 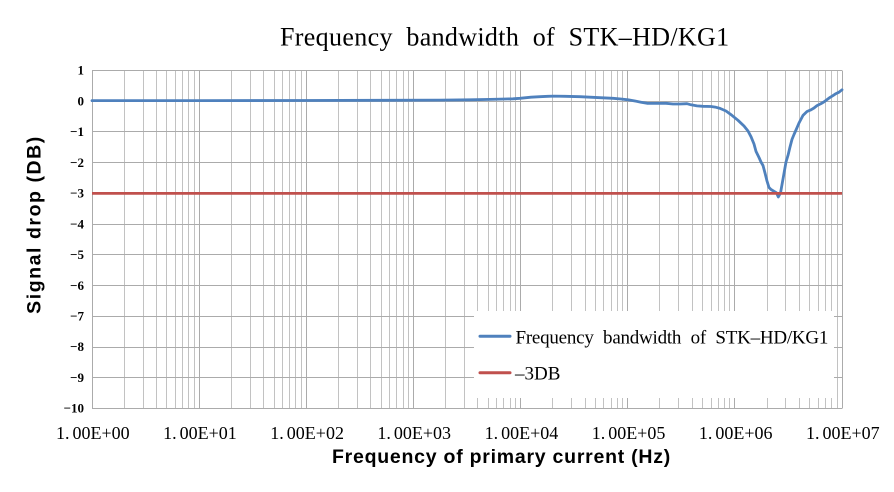 What do you see at coordinates (307, 433) in the screenshot?
I see `svg-text:1.00E+02: 1. 00E+02` at bounding box center [307, 433].